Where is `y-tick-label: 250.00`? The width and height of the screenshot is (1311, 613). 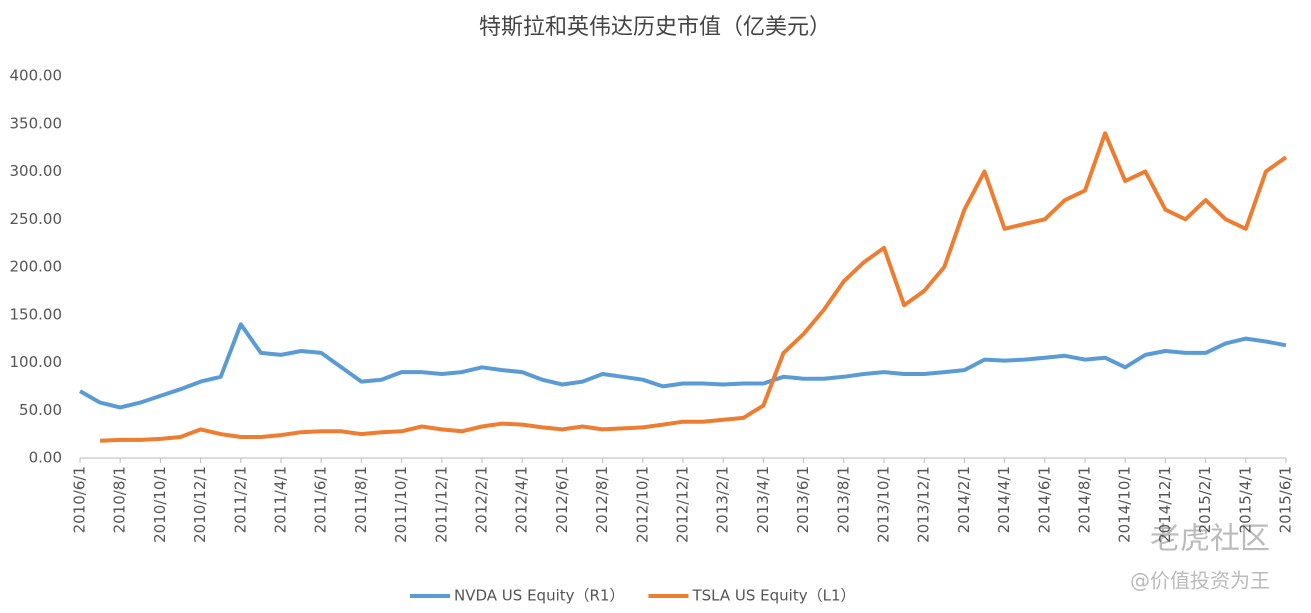
y-tick-label: 250.00 is located at coordinates (36, 219).